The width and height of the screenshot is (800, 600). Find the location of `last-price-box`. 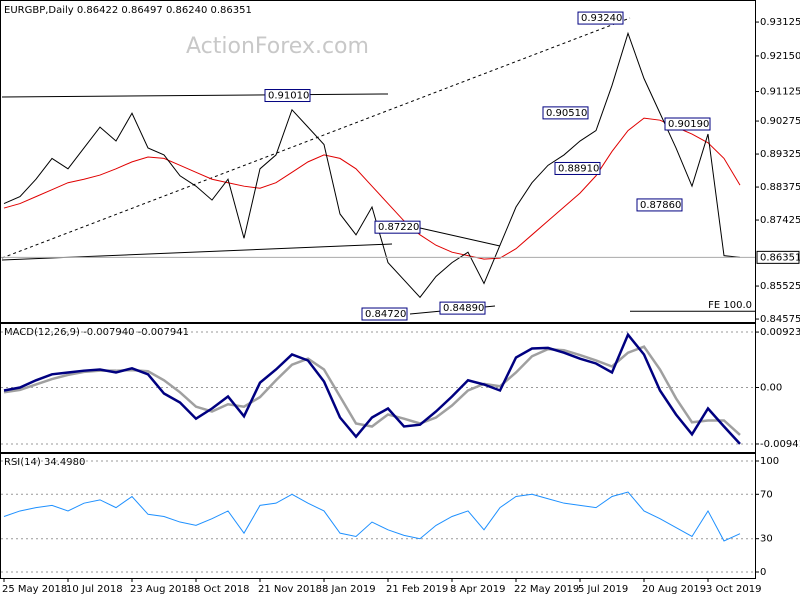

last-price-box is located at coordinates (778, 257).